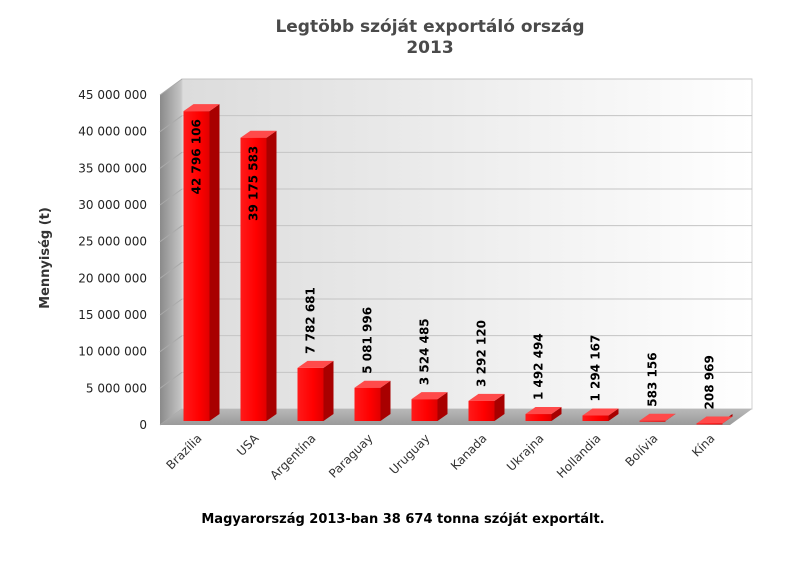 This screenshot has width=806, height=578. What do you see at coordinates (45, 258) in the screenshot?
I see `y-axis-label: Mennyiség (t)` at bounding box center [45, 258].